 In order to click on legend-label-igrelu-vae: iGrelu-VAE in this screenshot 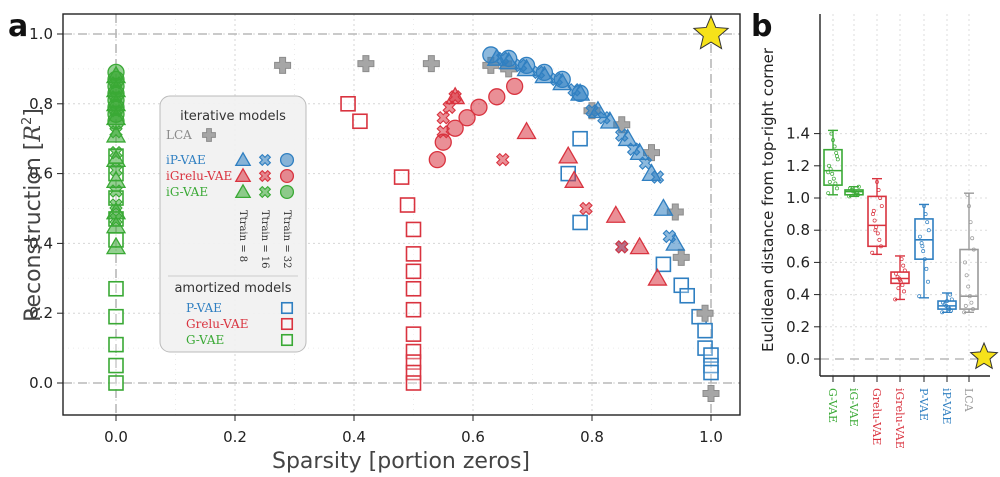, I will do `click(199, 176)`.